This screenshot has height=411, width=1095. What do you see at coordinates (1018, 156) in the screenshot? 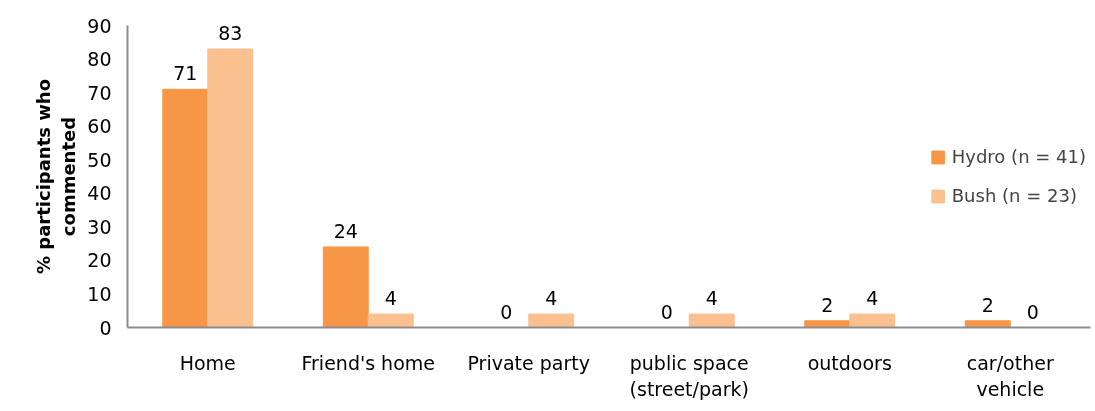
I see `legend-label: Hydro (n = 41)` at bounding box center [1018, 156].